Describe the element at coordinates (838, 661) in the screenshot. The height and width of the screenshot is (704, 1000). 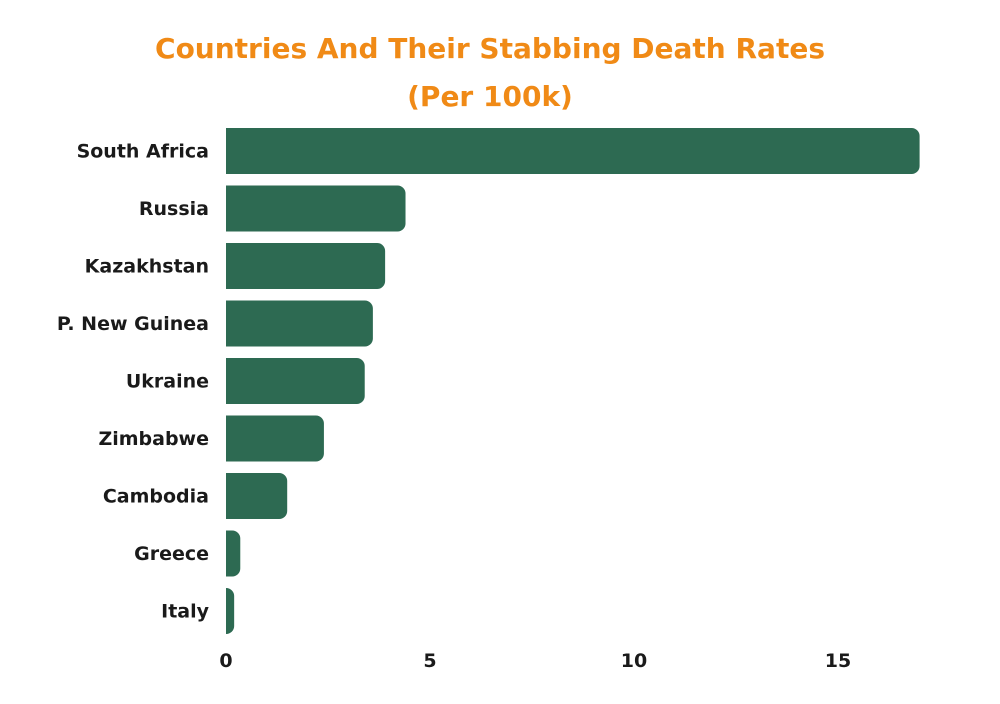
I see `x-tick-label: 15` at that location.